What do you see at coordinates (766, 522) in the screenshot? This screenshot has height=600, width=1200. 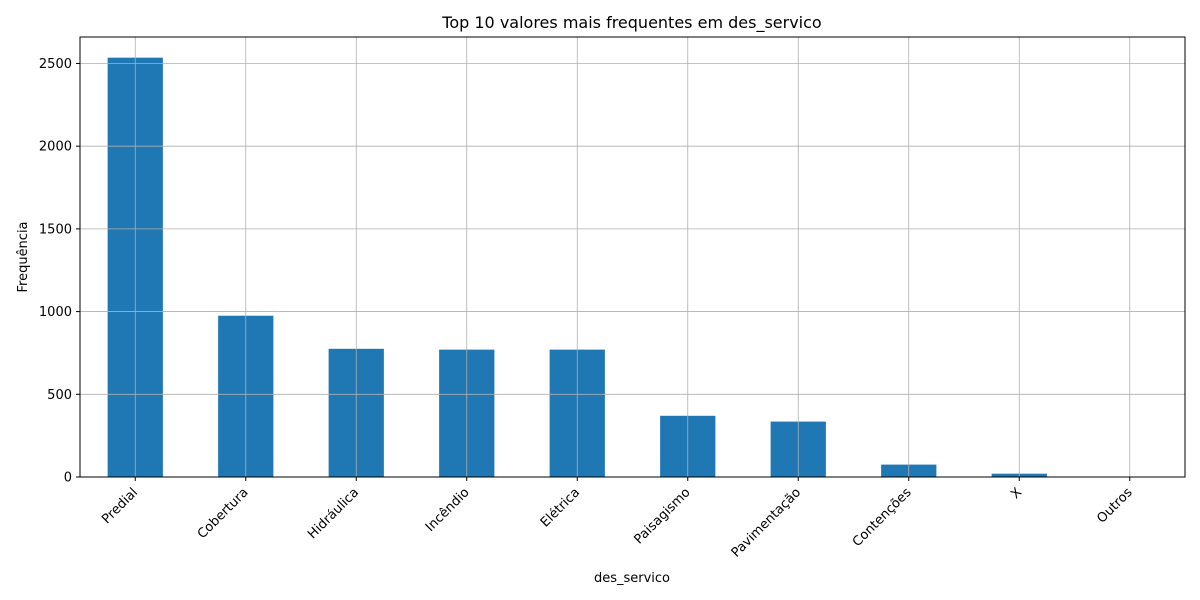 I see `x-tick-label: Pavimentação` at bounding box center [766, 522].